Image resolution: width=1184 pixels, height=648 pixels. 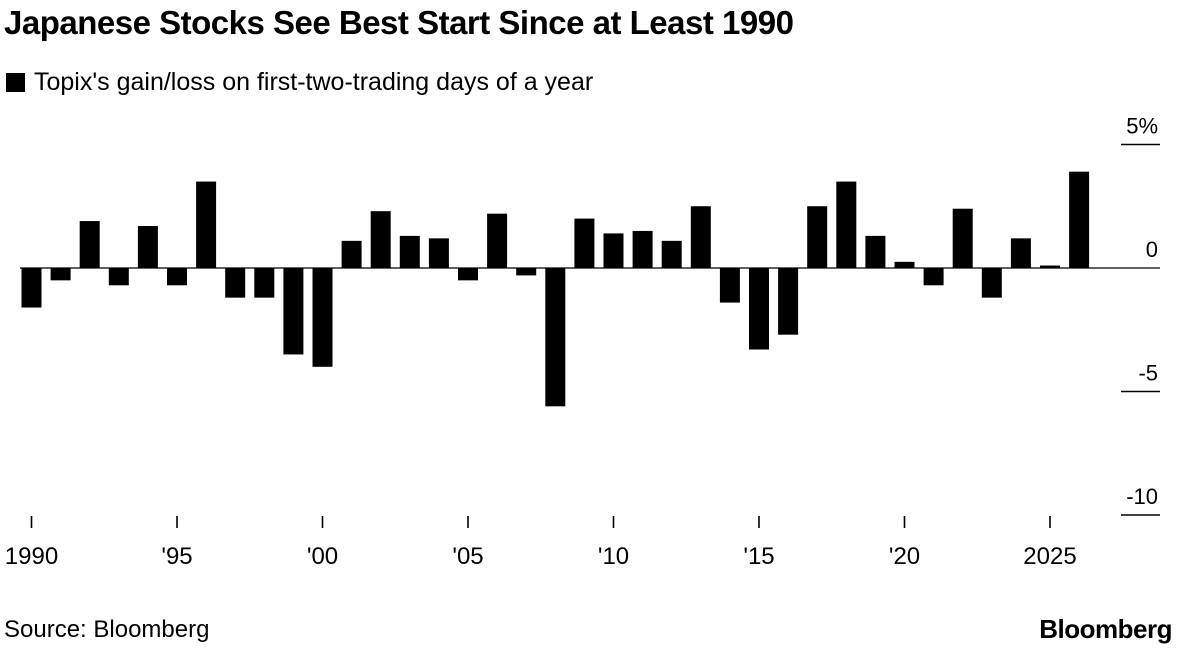 What do you see at coordinates (177, 277) in the screenshot?
I see `bar-1995` at bounding box center [177, 277].